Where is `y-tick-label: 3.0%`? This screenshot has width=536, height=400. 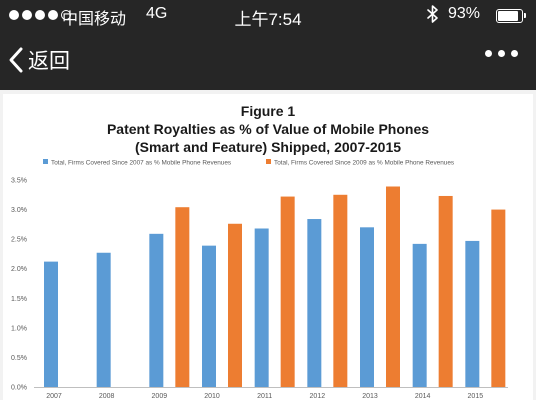
y-tick-label: 3.0% is located at coordinates (19, 210).